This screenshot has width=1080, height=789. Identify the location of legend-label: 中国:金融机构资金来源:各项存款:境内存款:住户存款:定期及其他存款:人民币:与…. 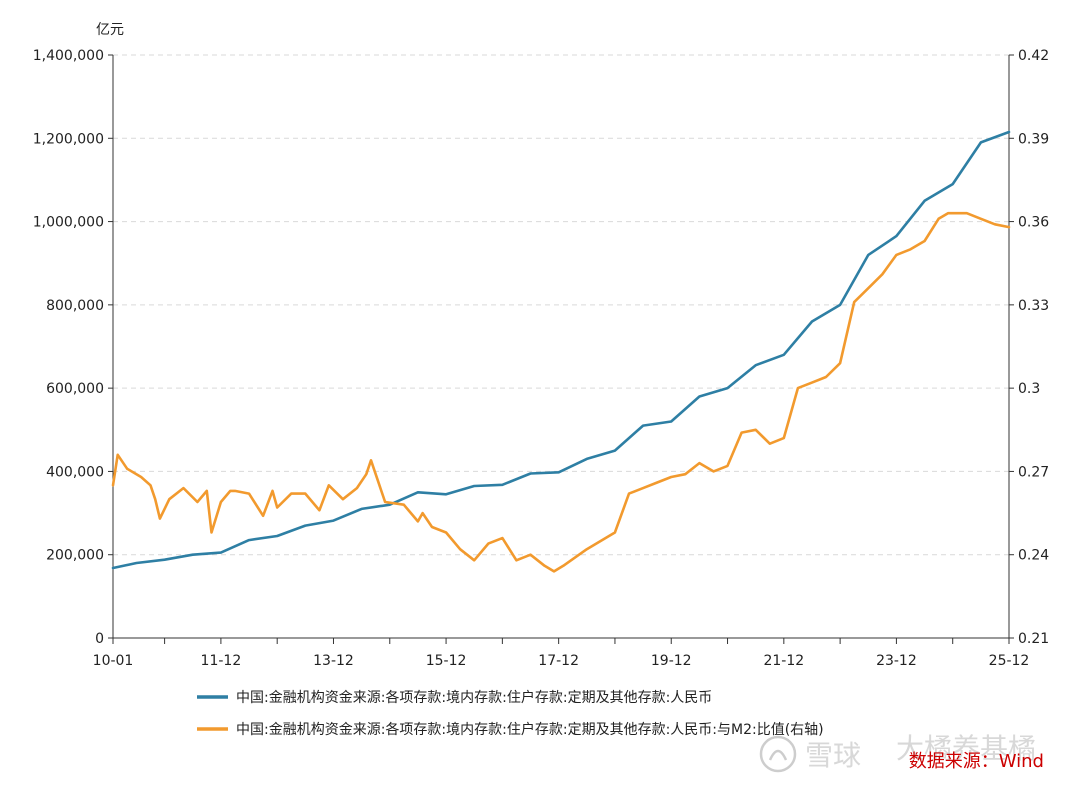
(530, 729).